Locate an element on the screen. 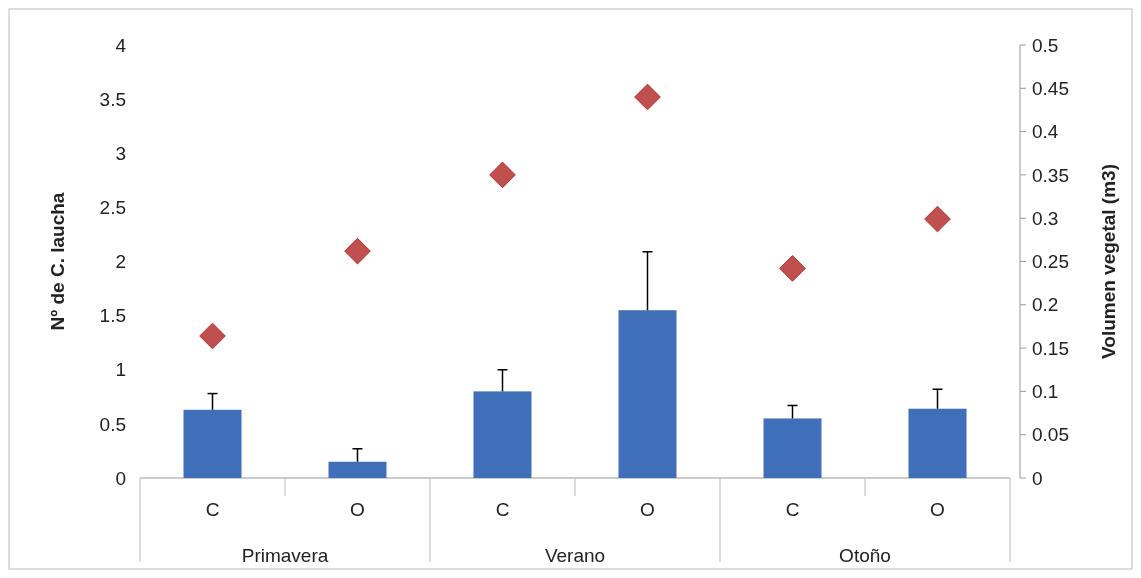  y2-tick-label: 0.05 is located at coordinates (1050, 435).